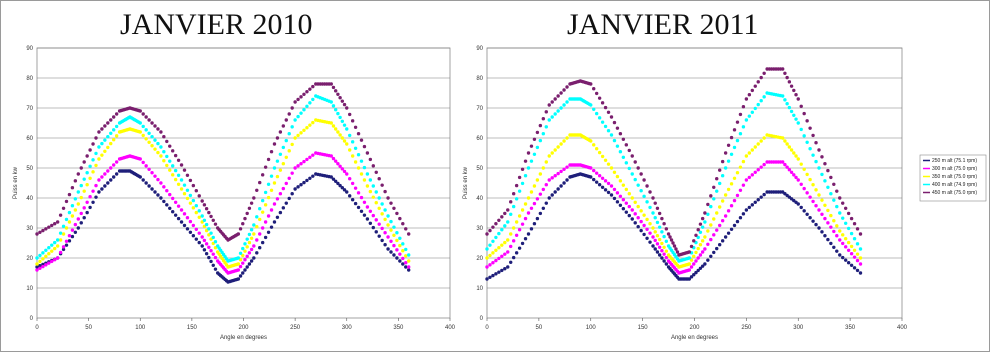  Describe the element at coordinates (295, 328) in the screenshot. I see `x-tick-label: 250` at that location.